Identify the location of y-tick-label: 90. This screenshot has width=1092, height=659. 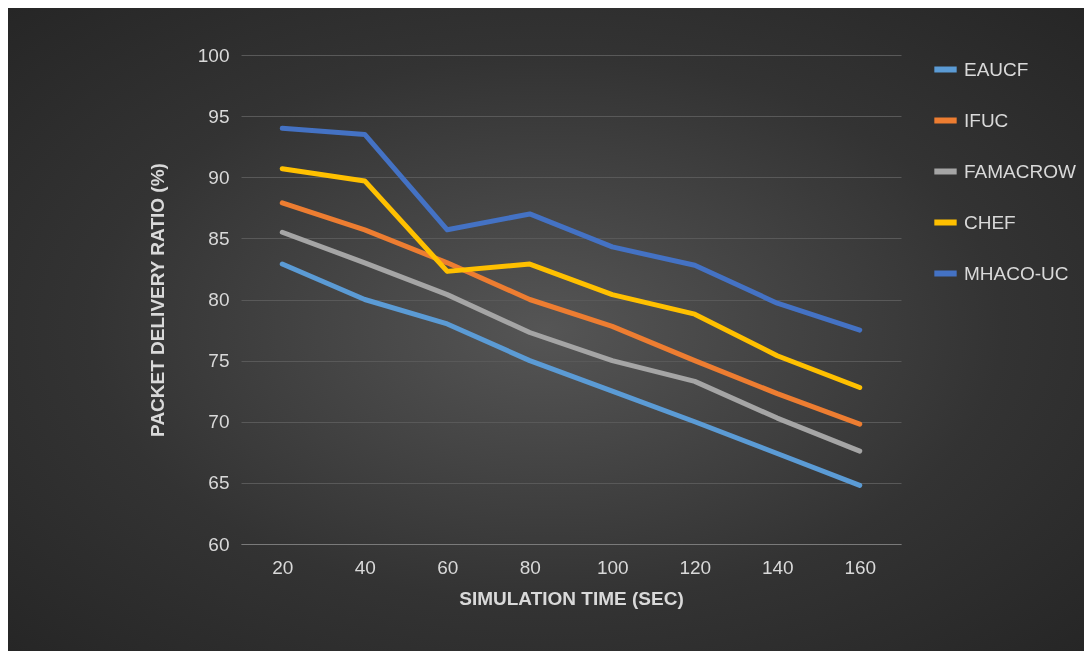
(219, 177).